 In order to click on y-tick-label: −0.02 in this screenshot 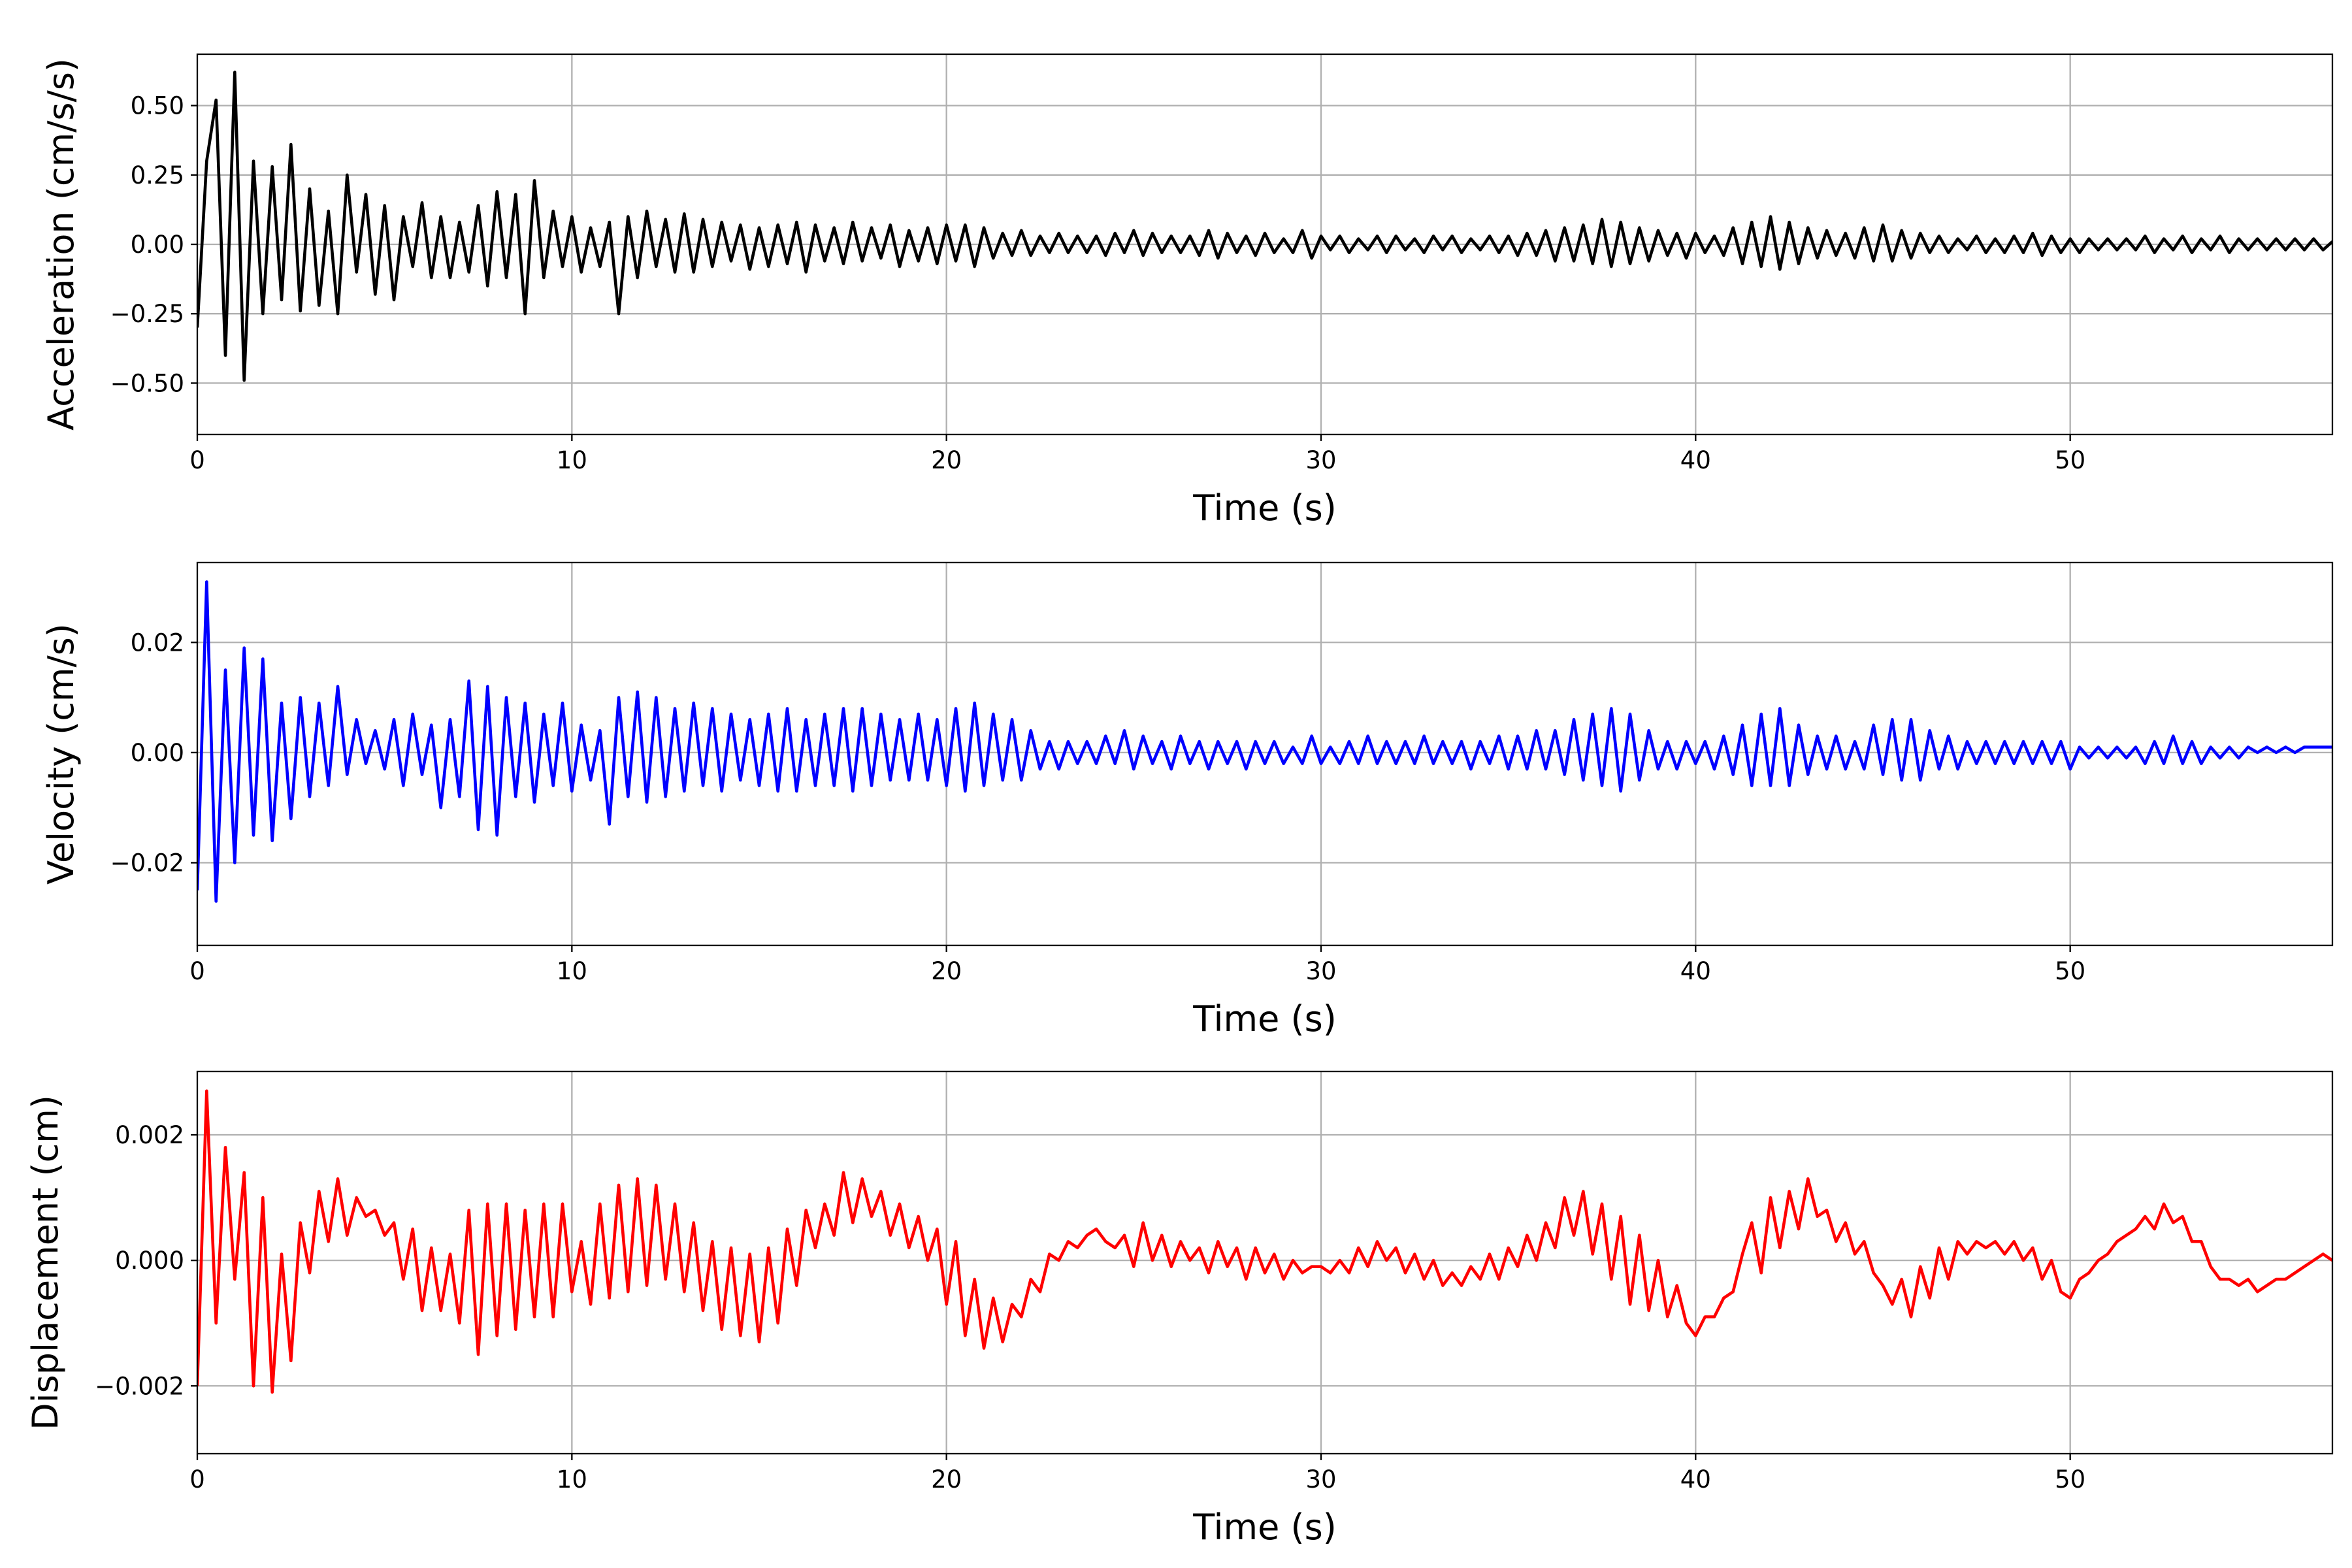, I will do `click(147, 863)`.